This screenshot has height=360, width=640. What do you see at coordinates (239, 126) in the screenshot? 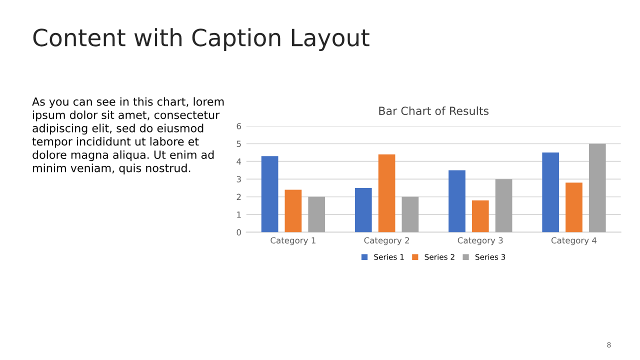
I see `y-tick-label: 6` at bounding box center [239, 126].